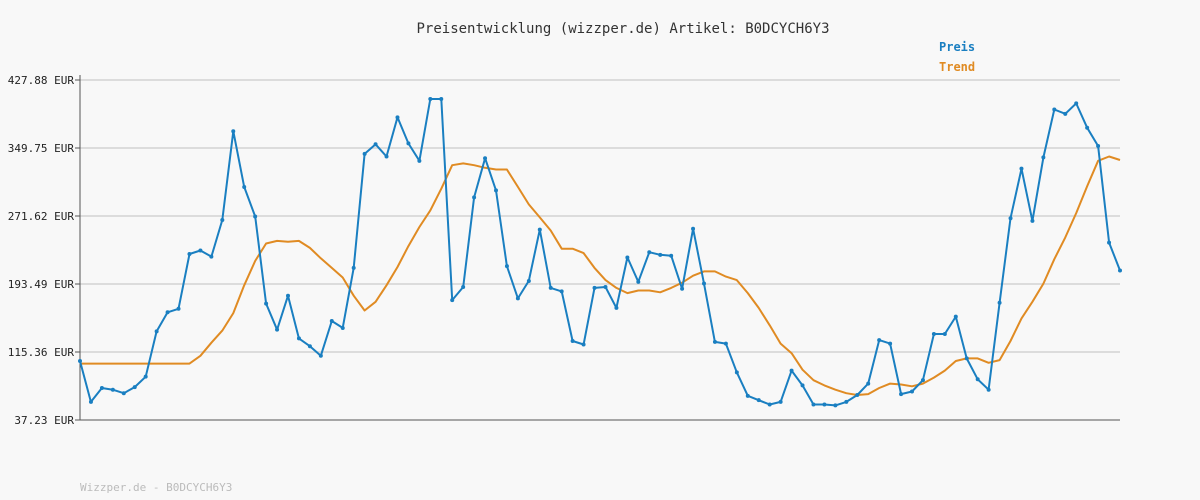 This screenshot has height=500, width=1200. What do you see at coordinates (41, 284) in the screenshot?
I see `y-tick-label: 193.49 EUR` at bounding box center [41, 284].